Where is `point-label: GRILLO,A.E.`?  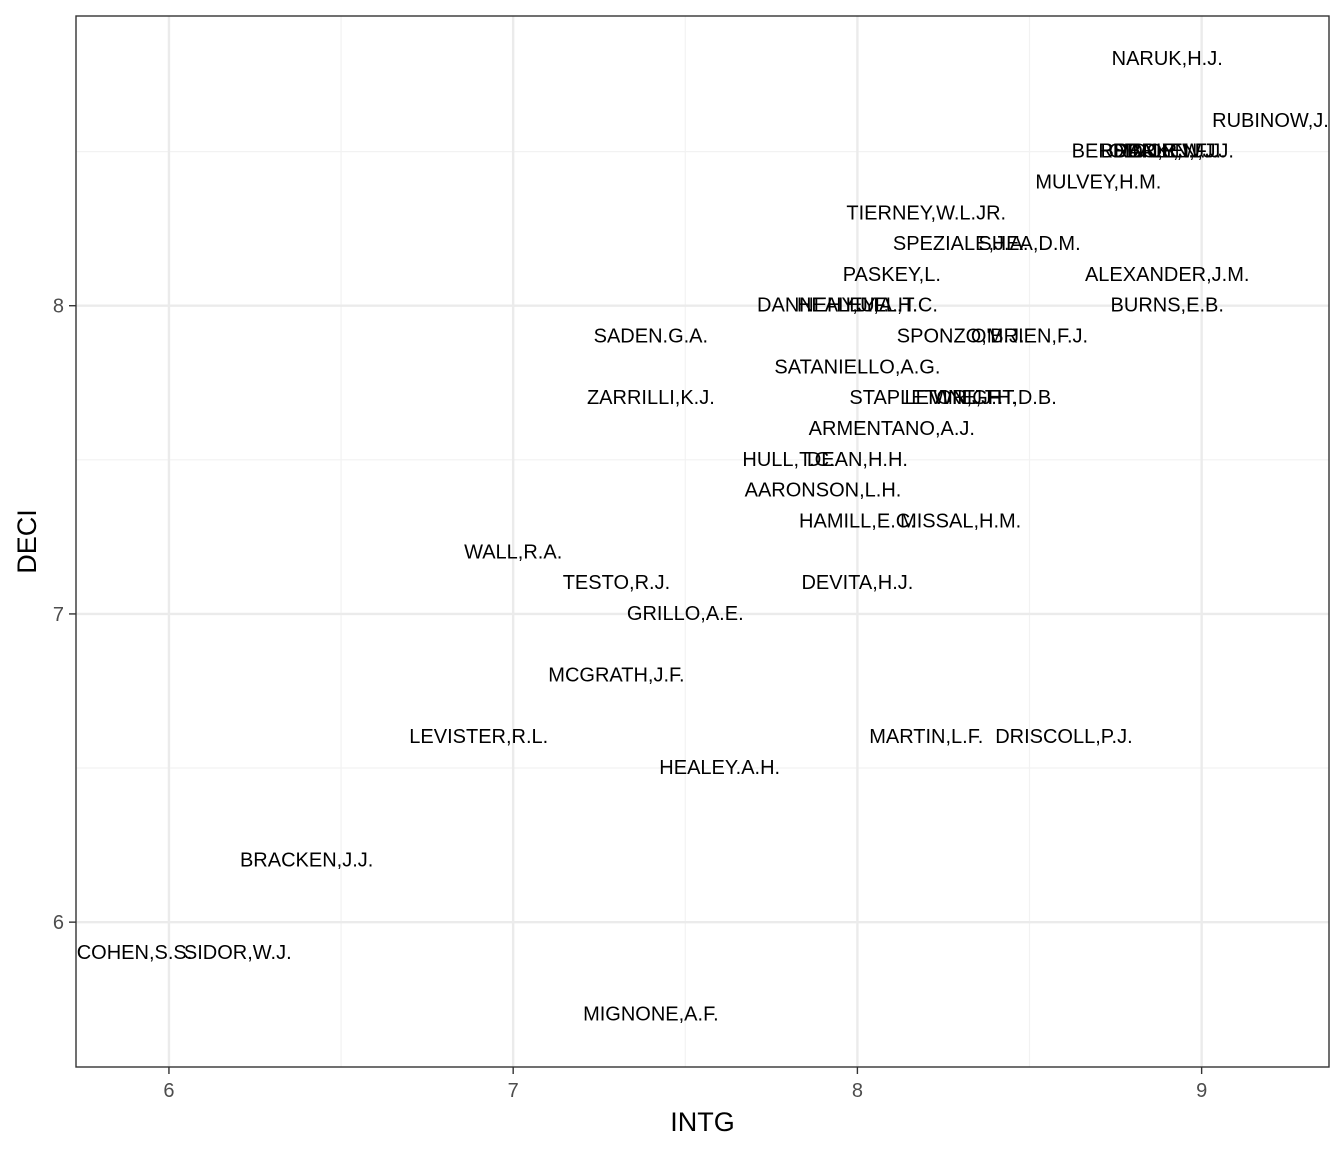 point-label: GRILLO,A.E. is located at coordinates (685, 614).